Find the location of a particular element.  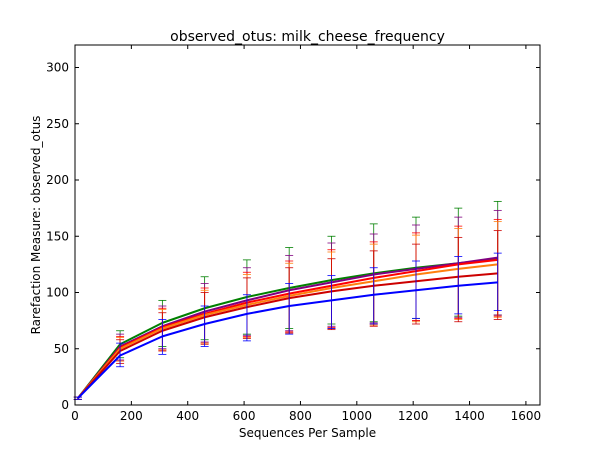

x-axis-label: Sequences Per Sample is located at coordinates (307, 433).